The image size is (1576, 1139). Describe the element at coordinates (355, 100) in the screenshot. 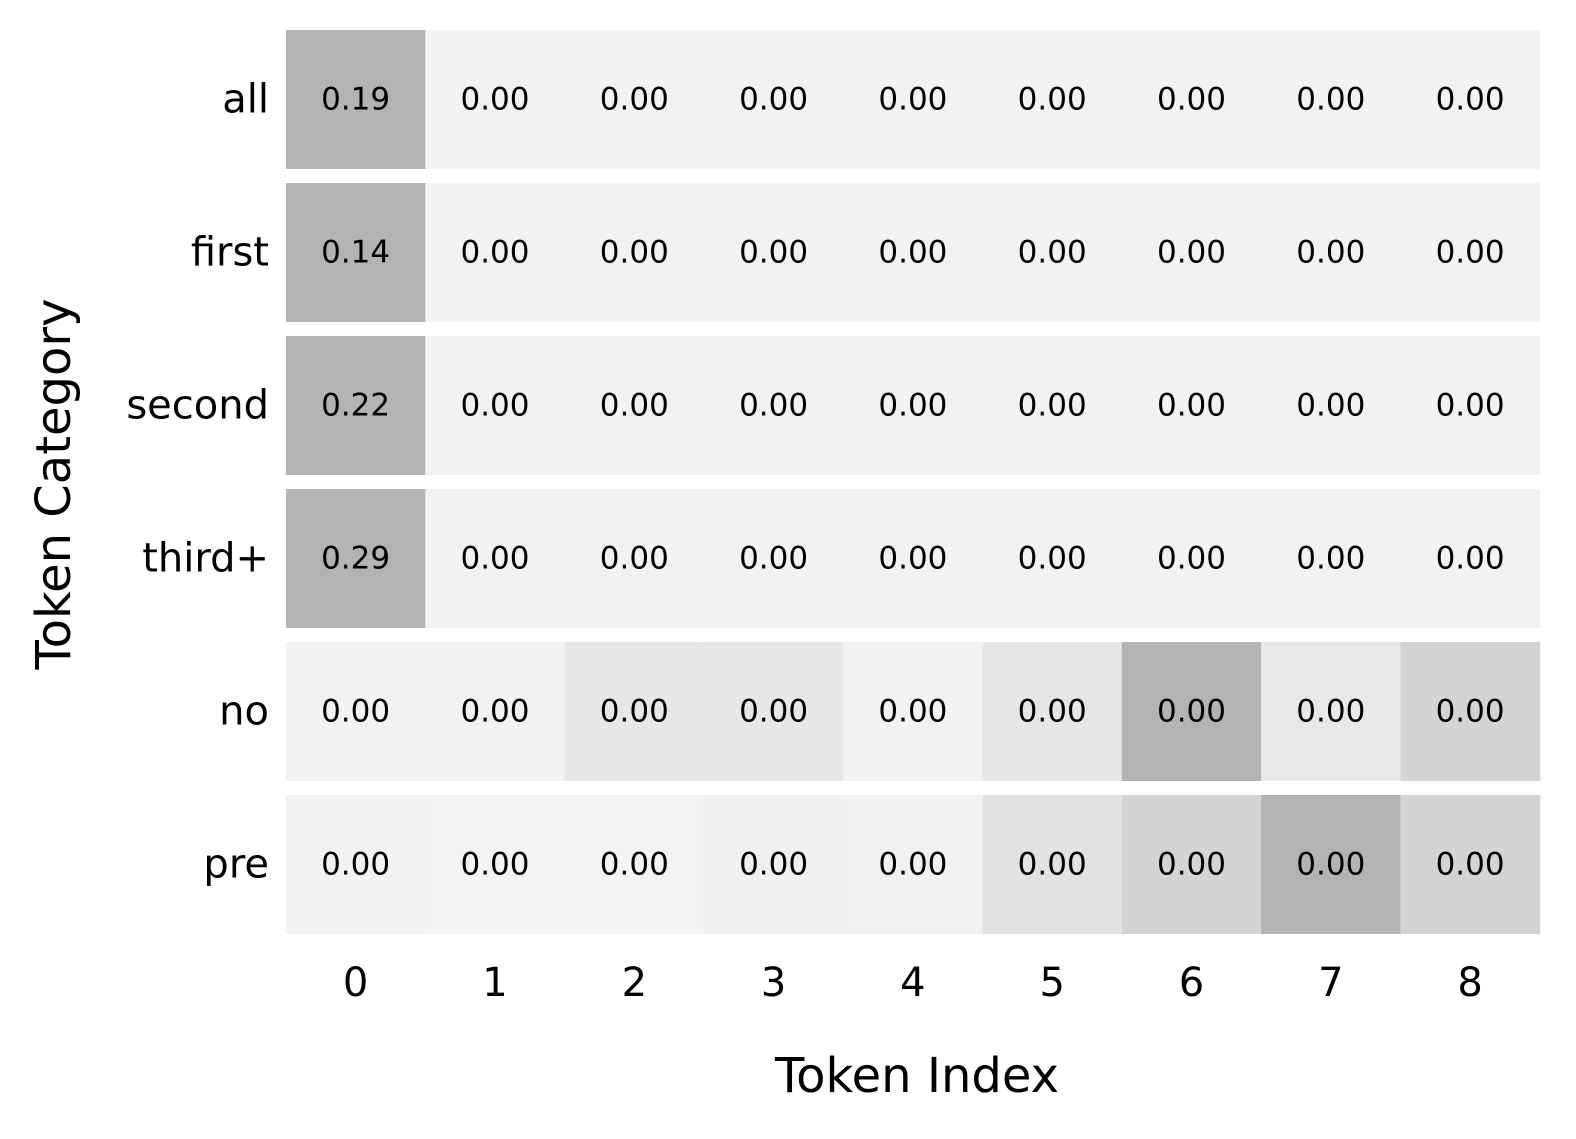

I see `cell-value-label: 0.19` at that location.